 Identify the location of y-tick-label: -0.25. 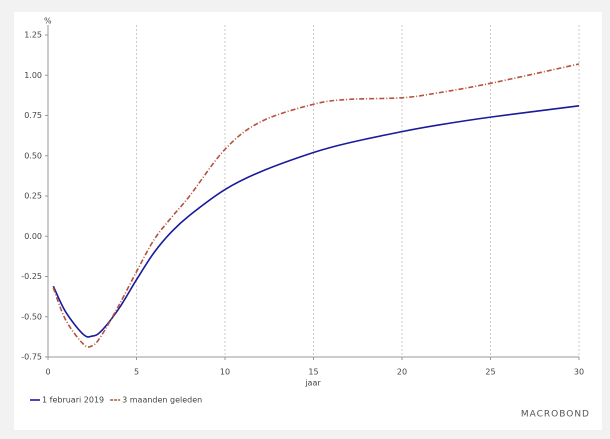
(31, 276).